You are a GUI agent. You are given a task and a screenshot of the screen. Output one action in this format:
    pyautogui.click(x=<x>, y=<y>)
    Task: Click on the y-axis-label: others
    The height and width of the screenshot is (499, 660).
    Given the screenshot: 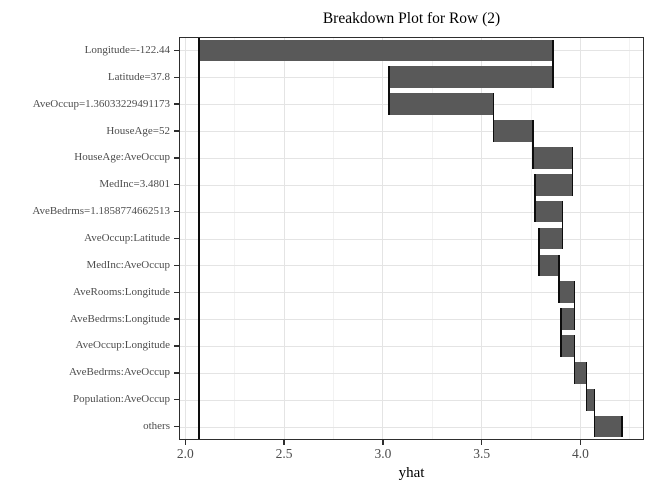 What is the action you would take?
    pyautogui.click(x=156, y=426)
    